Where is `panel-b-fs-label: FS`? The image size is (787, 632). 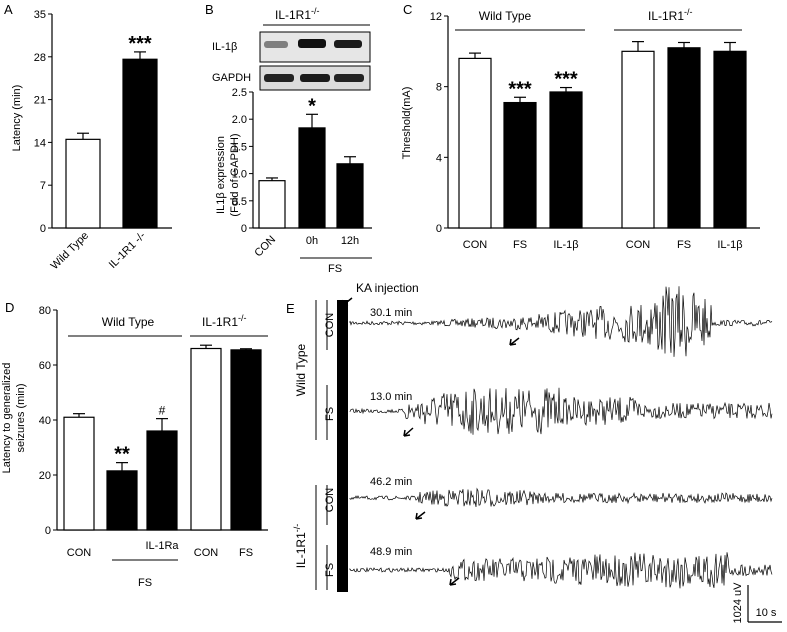
panel-b-fs-label: FS is located at coordinates (335, 269).